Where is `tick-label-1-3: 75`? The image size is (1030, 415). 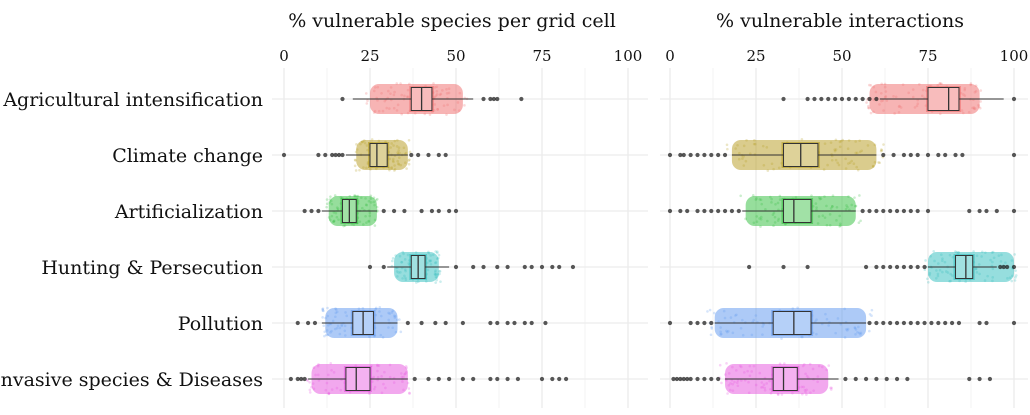
tick-label-1-3: 75 is located at coordinates (927, 56).